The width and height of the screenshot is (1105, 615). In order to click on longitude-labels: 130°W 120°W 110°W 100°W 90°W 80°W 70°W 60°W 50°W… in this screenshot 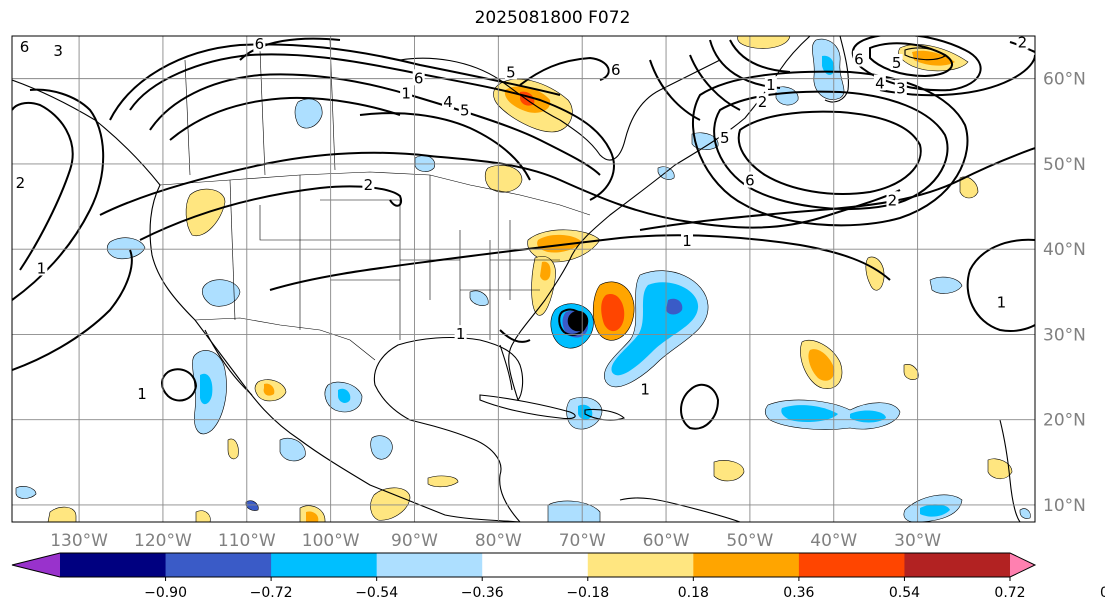, I will do `click(495, 541)`.